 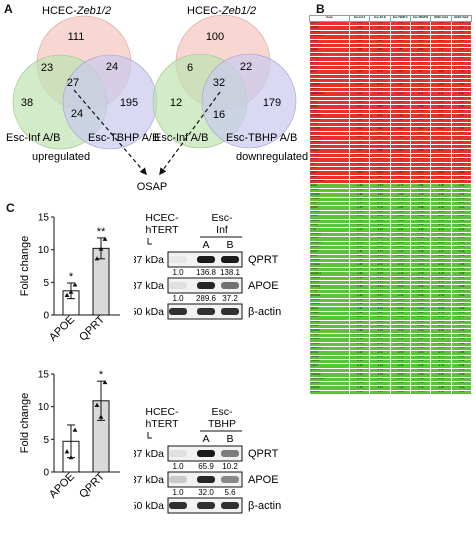 What do you see at coordinates (69, 435) in the screenshot?
I see `bar-chart-tbhp: 0 5 10 15 Fold change APOE * QPRT` at bounding box center [69, 435].